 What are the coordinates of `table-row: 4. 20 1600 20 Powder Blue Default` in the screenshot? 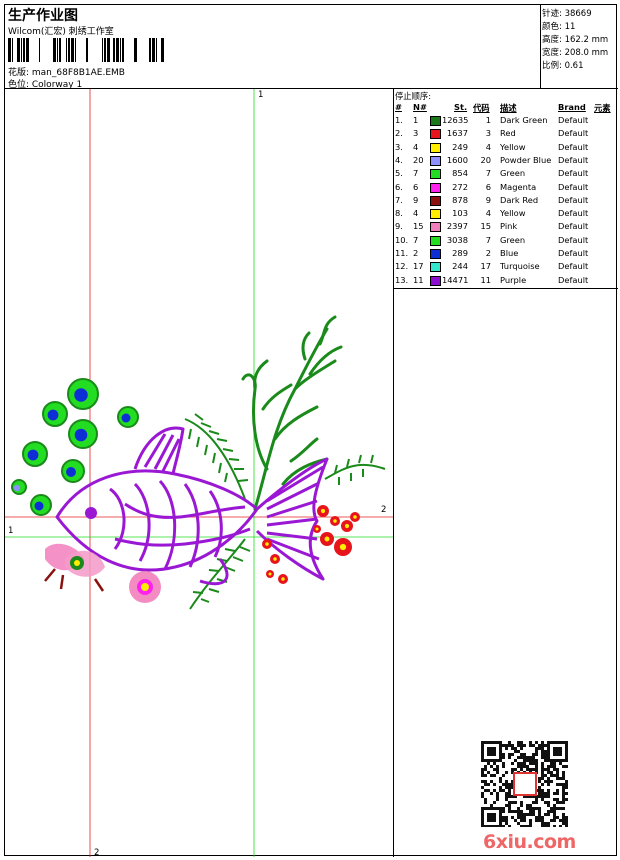 It's located at (506, 161).